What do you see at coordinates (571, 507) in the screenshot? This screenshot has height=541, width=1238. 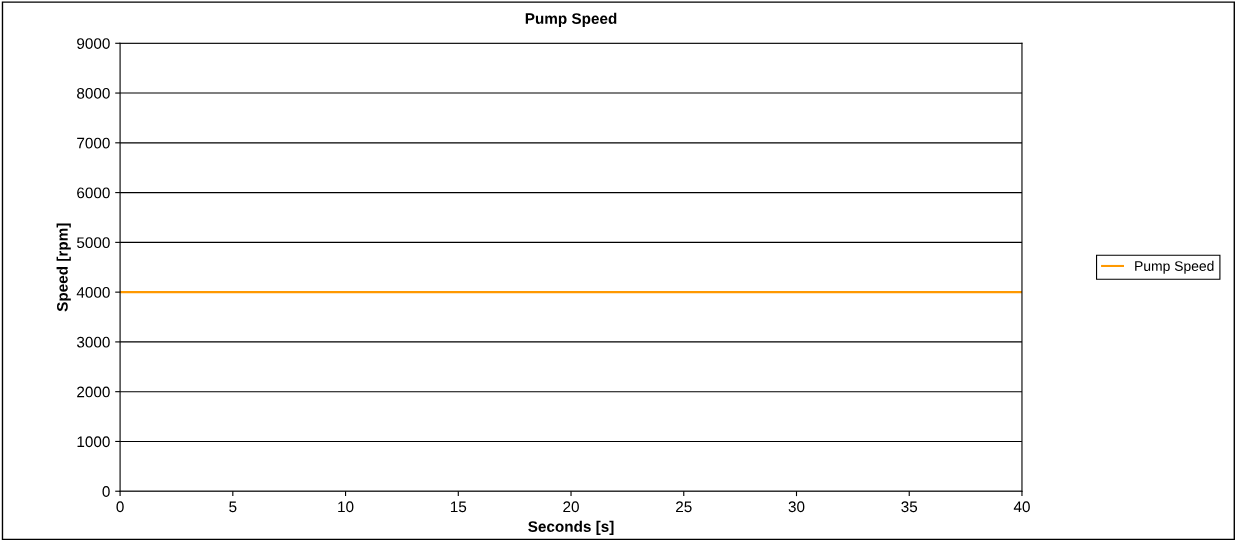 I see `x-tick-label: 20` at bounding box center [571, 507].